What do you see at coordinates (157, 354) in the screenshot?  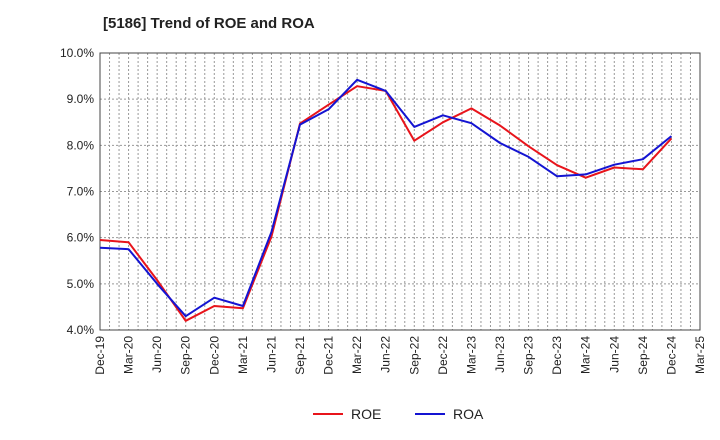 I see `x-tick-label: Jun-20` at bounding box center [157, 354].